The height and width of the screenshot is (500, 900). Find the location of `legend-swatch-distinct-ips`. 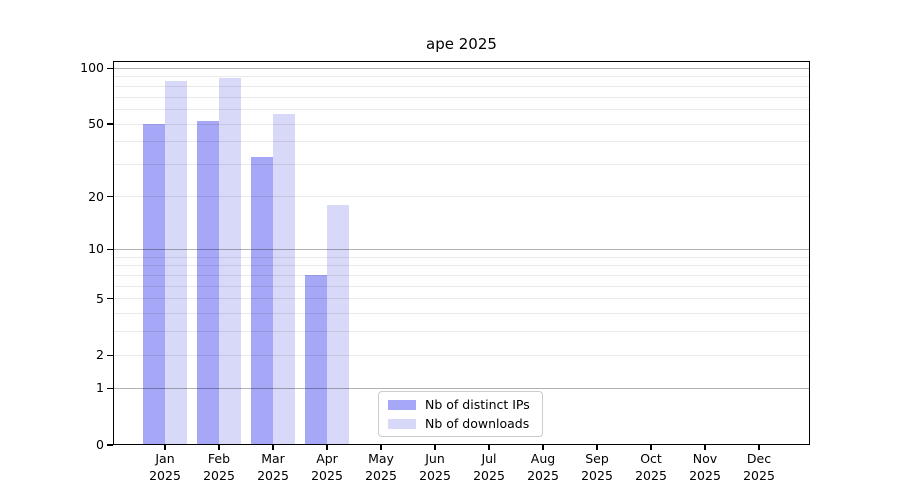

legend-swatch-distinct-ips is located at coordinates (402, 404).